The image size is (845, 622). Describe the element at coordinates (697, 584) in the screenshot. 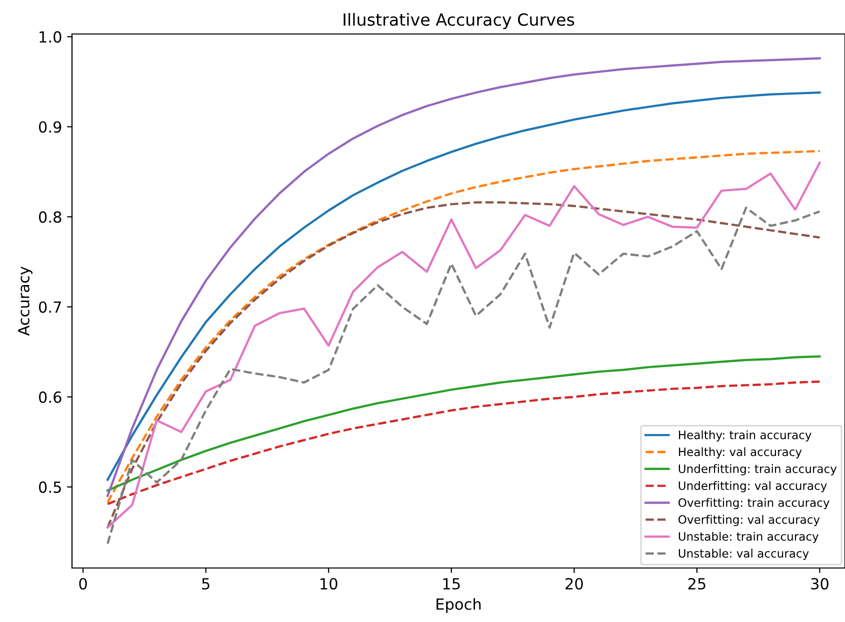

I see `x-tick-label: 25` at that location.